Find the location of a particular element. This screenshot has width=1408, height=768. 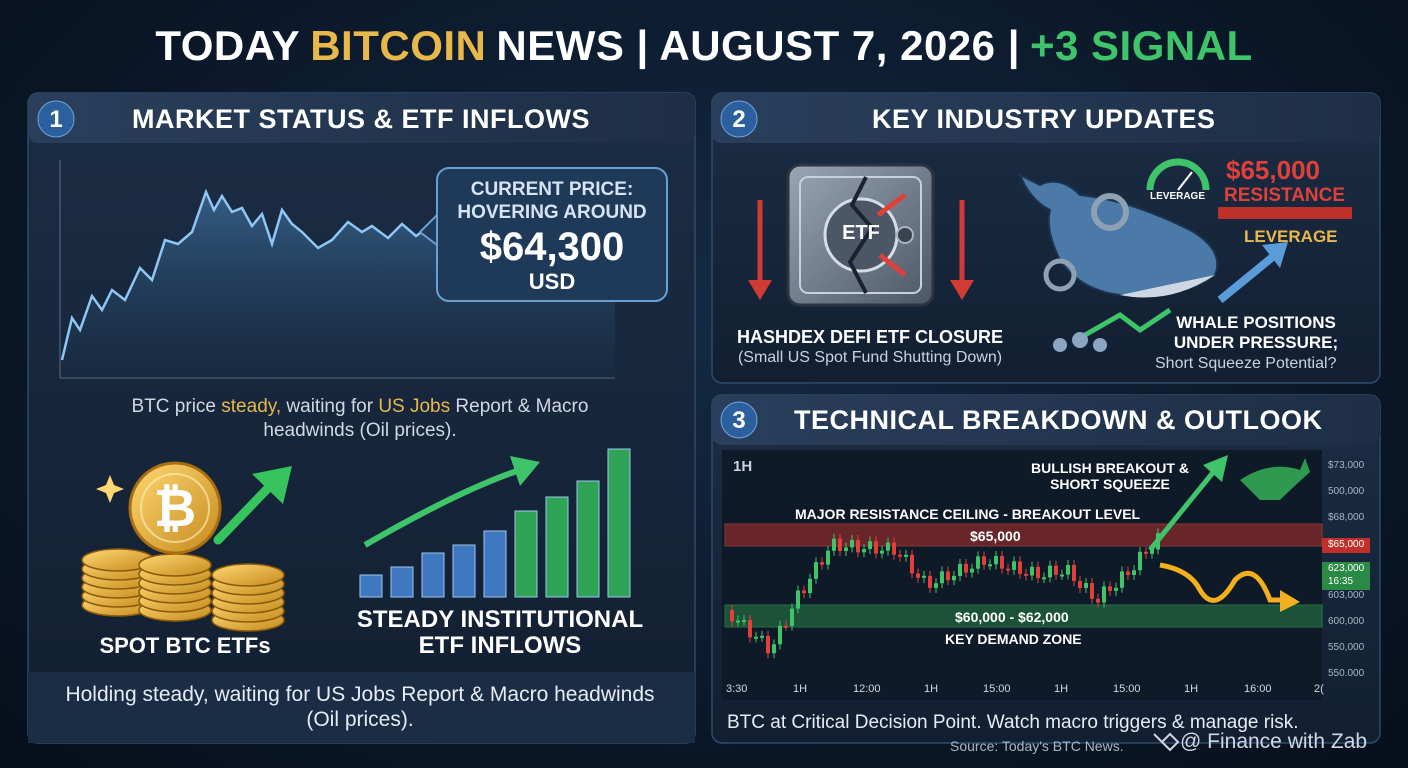

title-signal: +3 SIGNAL is located at coordinates (1141, 45).